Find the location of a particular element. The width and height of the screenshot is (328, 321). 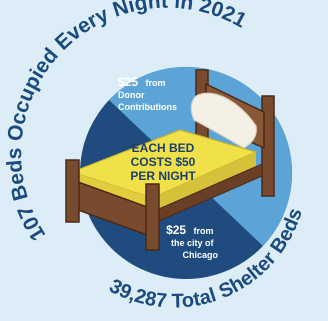

donor-label: $25 from Donor Contributions is located at coordinates (147, 92).